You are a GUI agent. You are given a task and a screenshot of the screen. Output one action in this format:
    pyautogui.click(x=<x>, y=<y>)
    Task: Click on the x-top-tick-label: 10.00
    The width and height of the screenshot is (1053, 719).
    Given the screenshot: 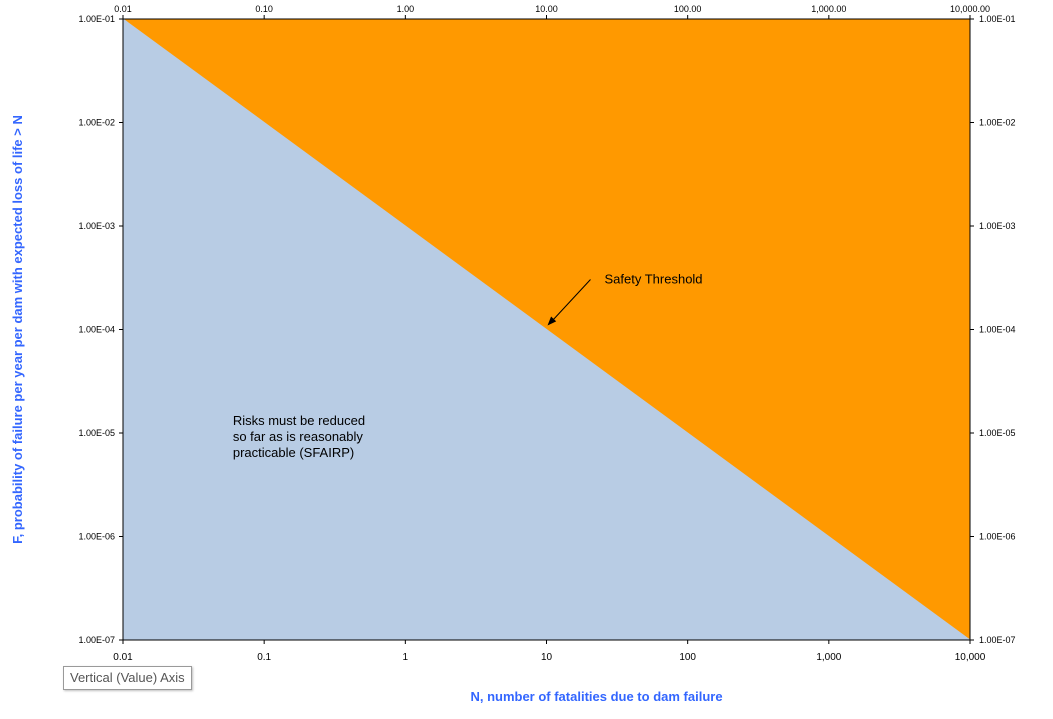 What is the action you would take?
    pyautogui.click(x=546, y=9)
    